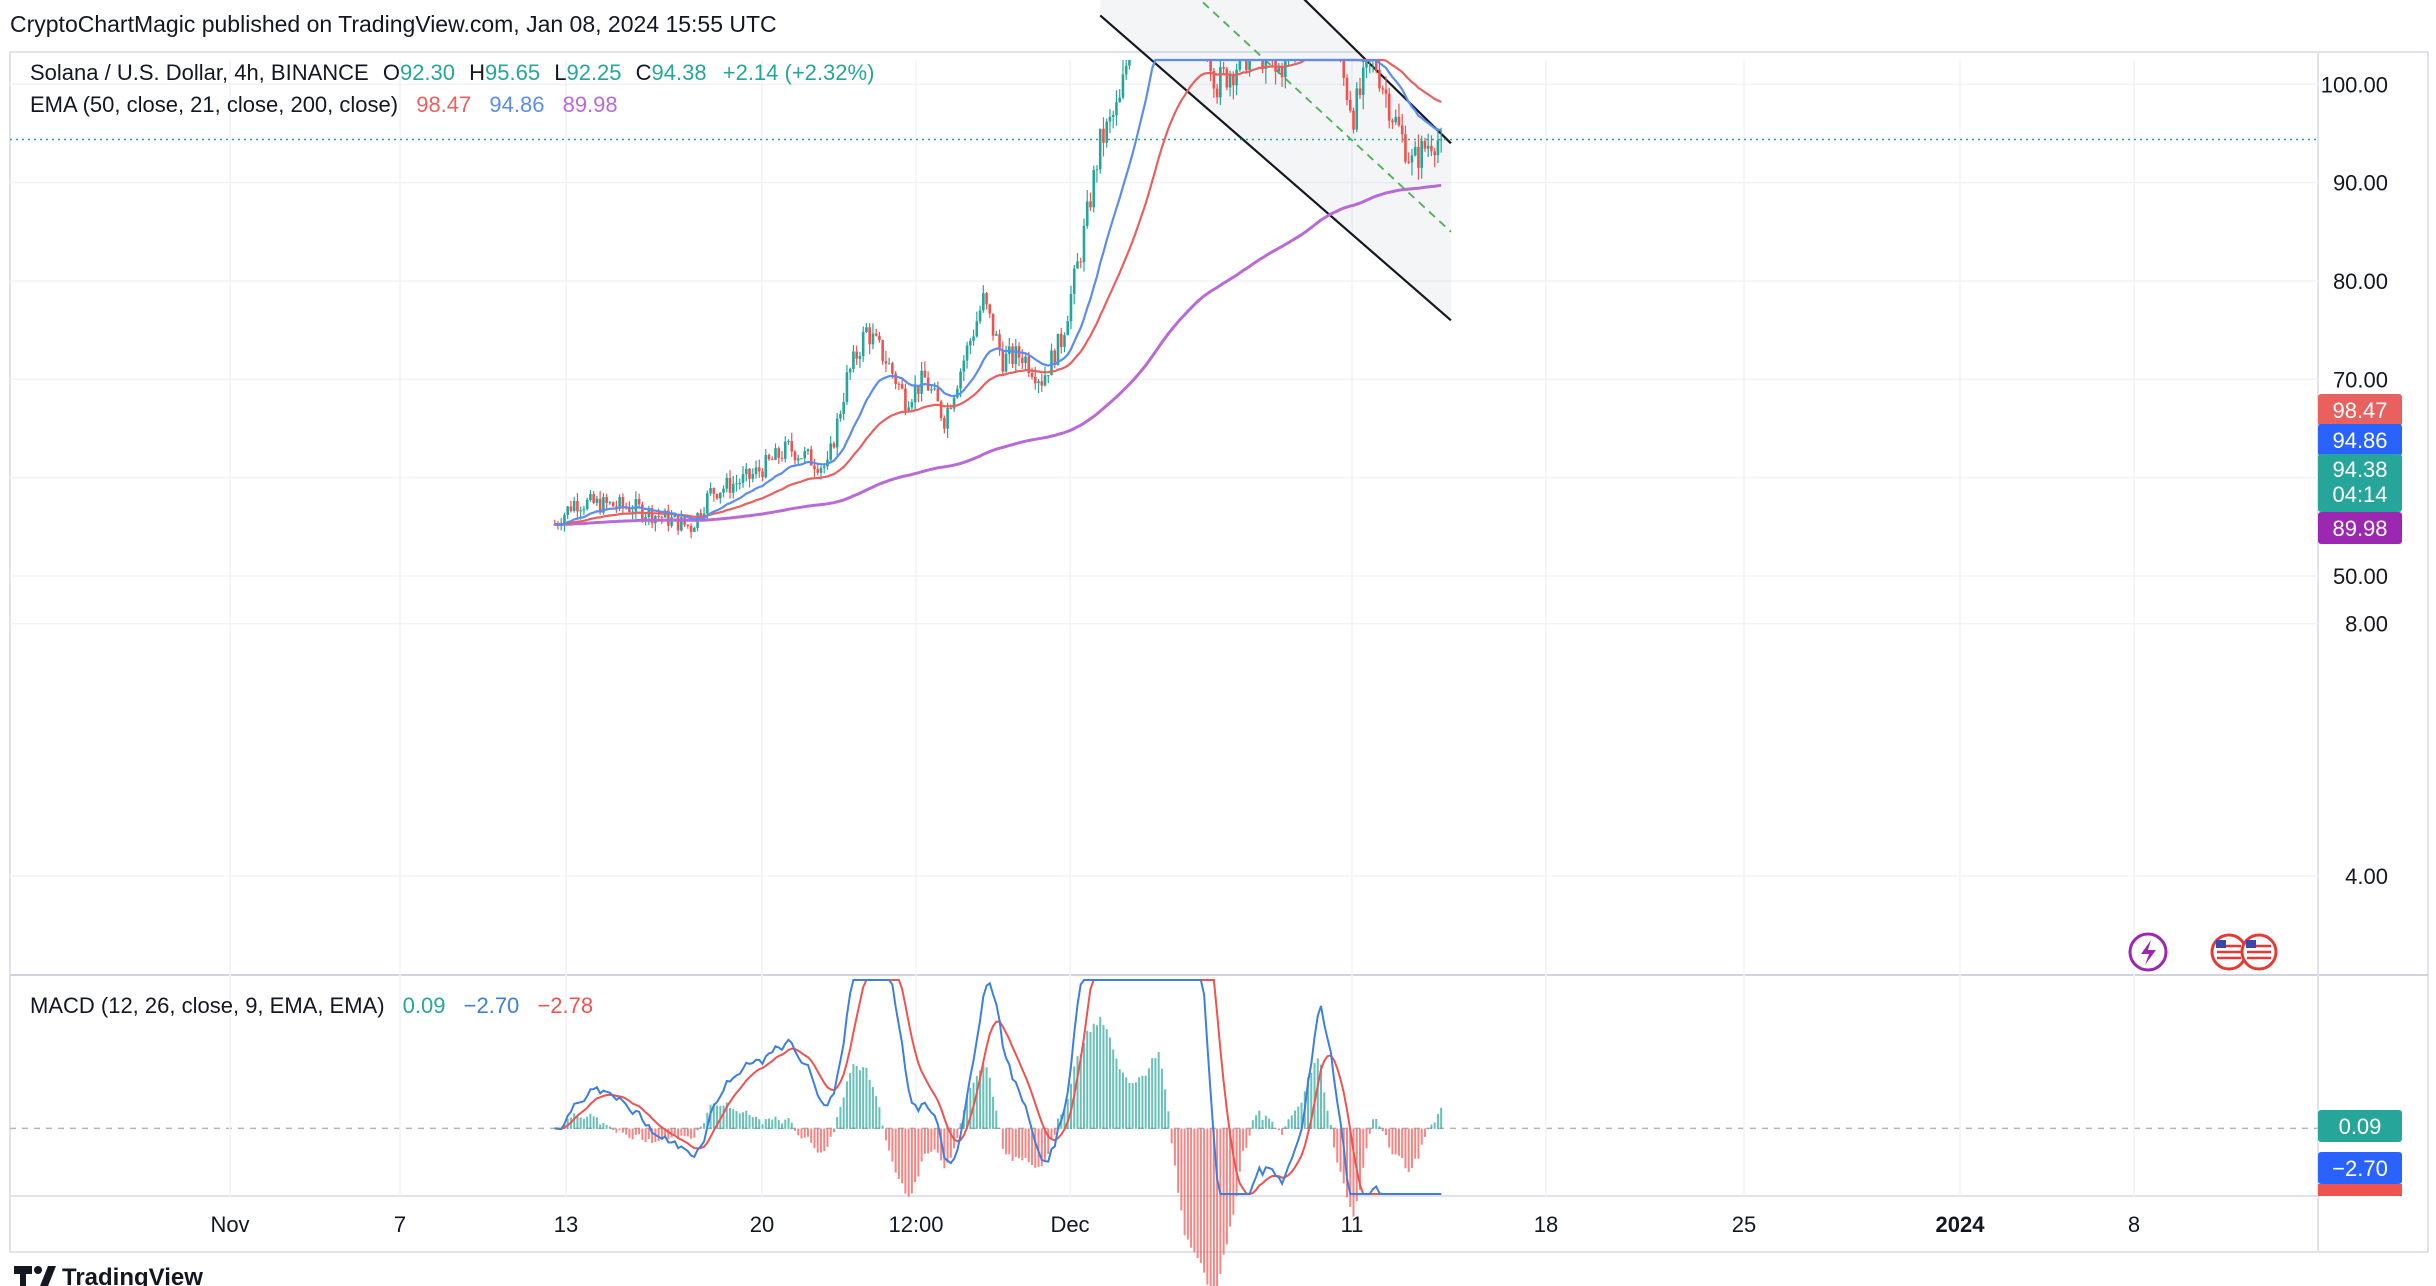  I want to click on price-badges: 98.47 94.86 94.38 04:14 89.98, so click(2360, 469).